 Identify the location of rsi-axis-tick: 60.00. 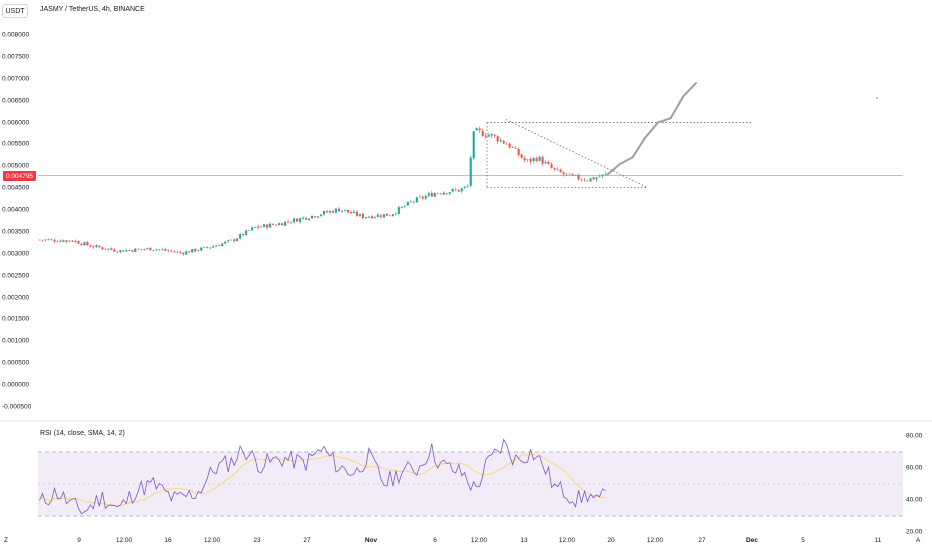
(914, 468).